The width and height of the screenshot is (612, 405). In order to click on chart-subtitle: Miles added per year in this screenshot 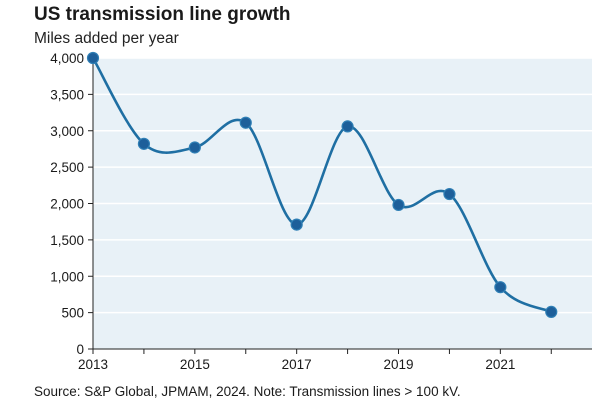, I will do `click(106, 38)`.